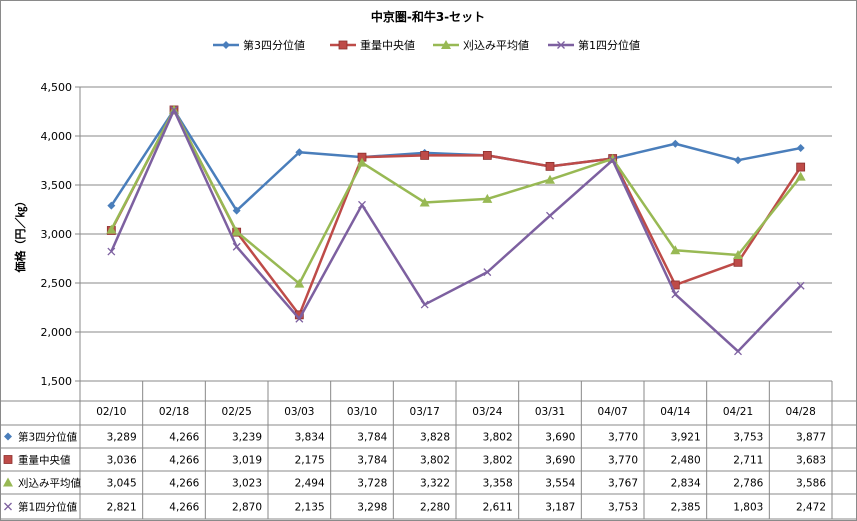 The height and width of the screenshot is (521, 857). Describe the element at coordinates (435, 508) in the screenshot. I see `table-cell: 2,280` at that location.